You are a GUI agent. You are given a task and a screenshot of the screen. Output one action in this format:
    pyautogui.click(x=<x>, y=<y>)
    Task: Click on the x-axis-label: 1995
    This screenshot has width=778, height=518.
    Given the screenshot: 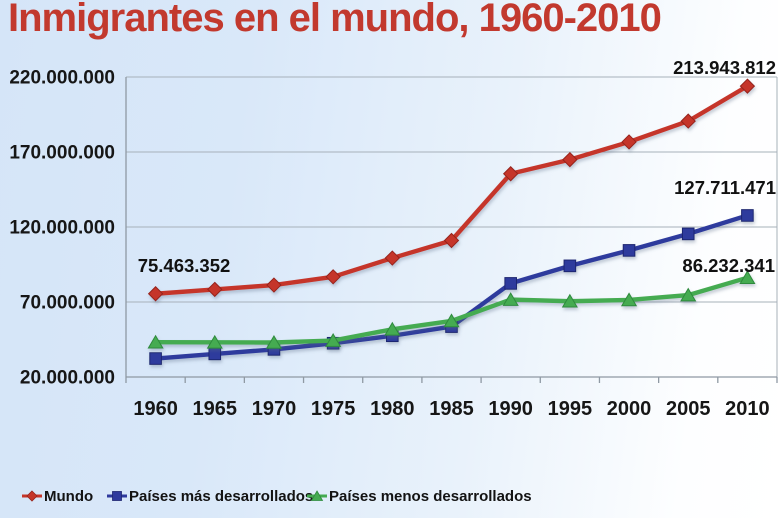 What is the action you would take?
    pyautogui.click(x=570, y=409)
    